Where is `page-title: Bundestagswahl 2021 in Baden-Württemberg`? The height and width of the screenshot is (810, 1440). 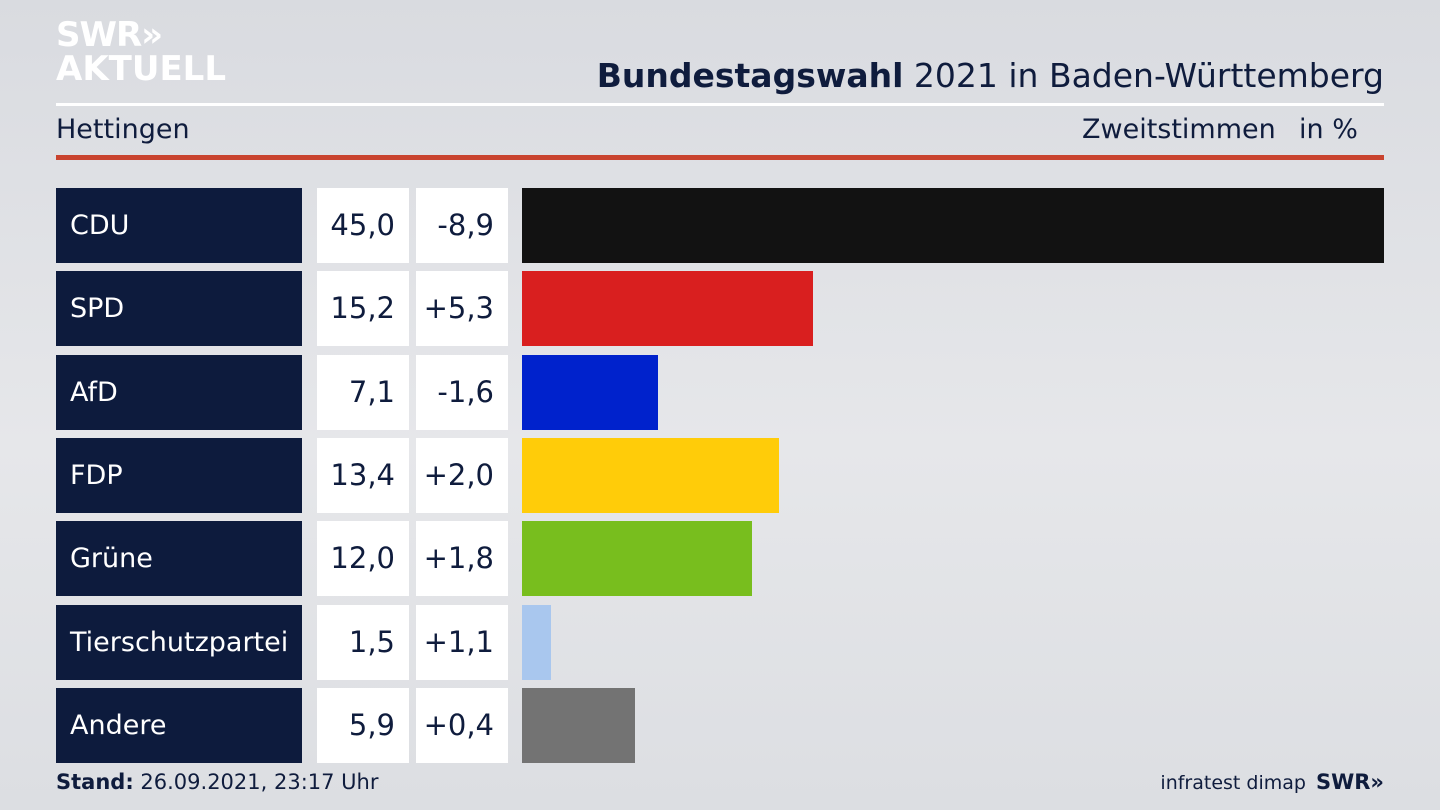
page-title: Bundestagswahl 2021 in Baden-Württemberg is located at coordinates (990, 75).